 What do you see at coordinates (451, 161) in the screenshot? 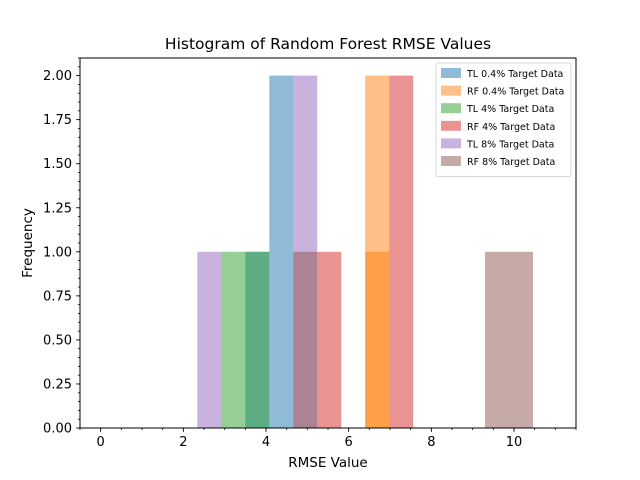
I see `legend-swatch-rf-8-target-data` at bounding box center [451, 161].